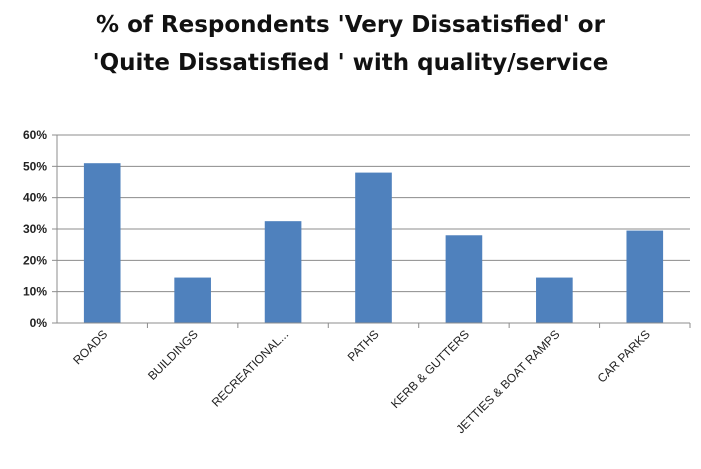 Image resolution: width=701 pixels, height=469 pixels. I want to click on y-tick-label: 10%, so click(35, 292).